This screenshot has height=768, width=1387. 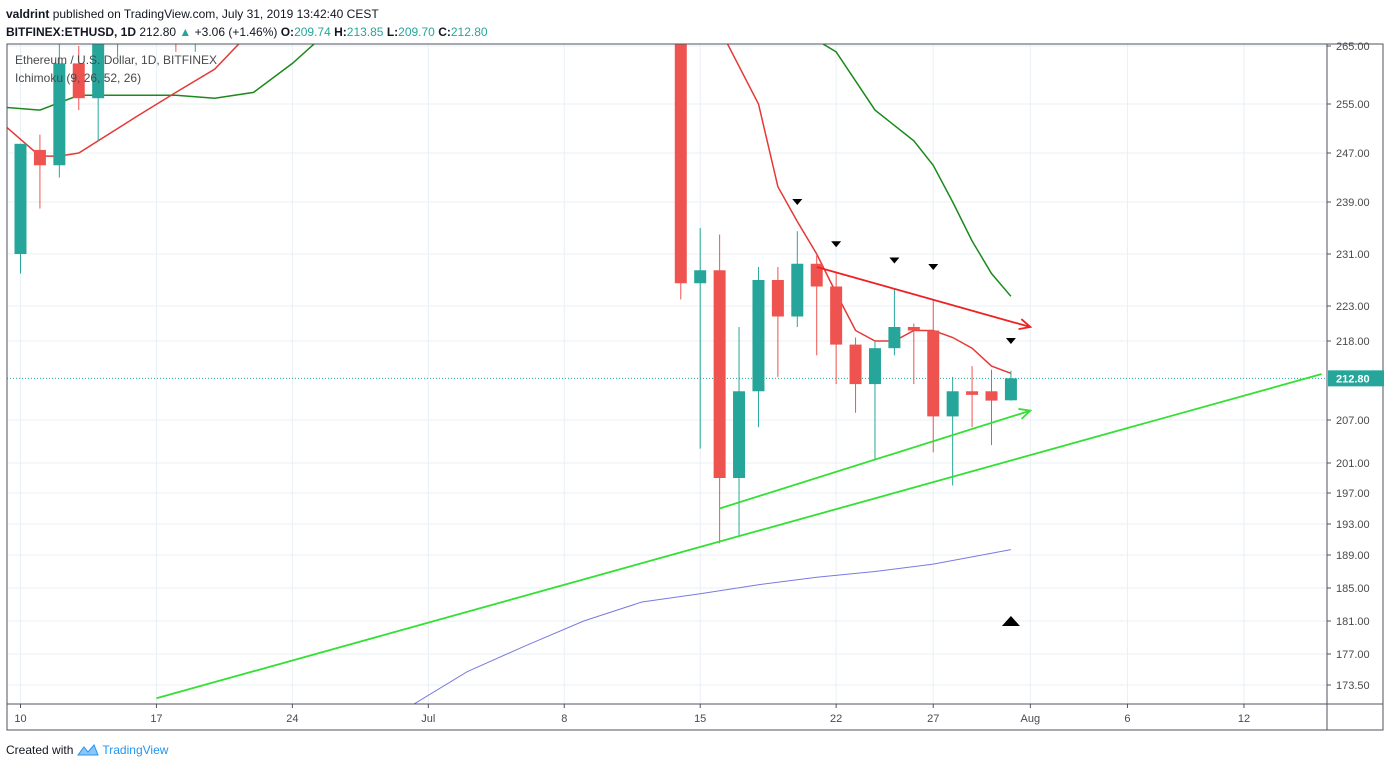 What do you see at coordinates (185, 32) in the screenshot?
I see `triangle-up-icon: ▲` at bounding box center [185, 32].